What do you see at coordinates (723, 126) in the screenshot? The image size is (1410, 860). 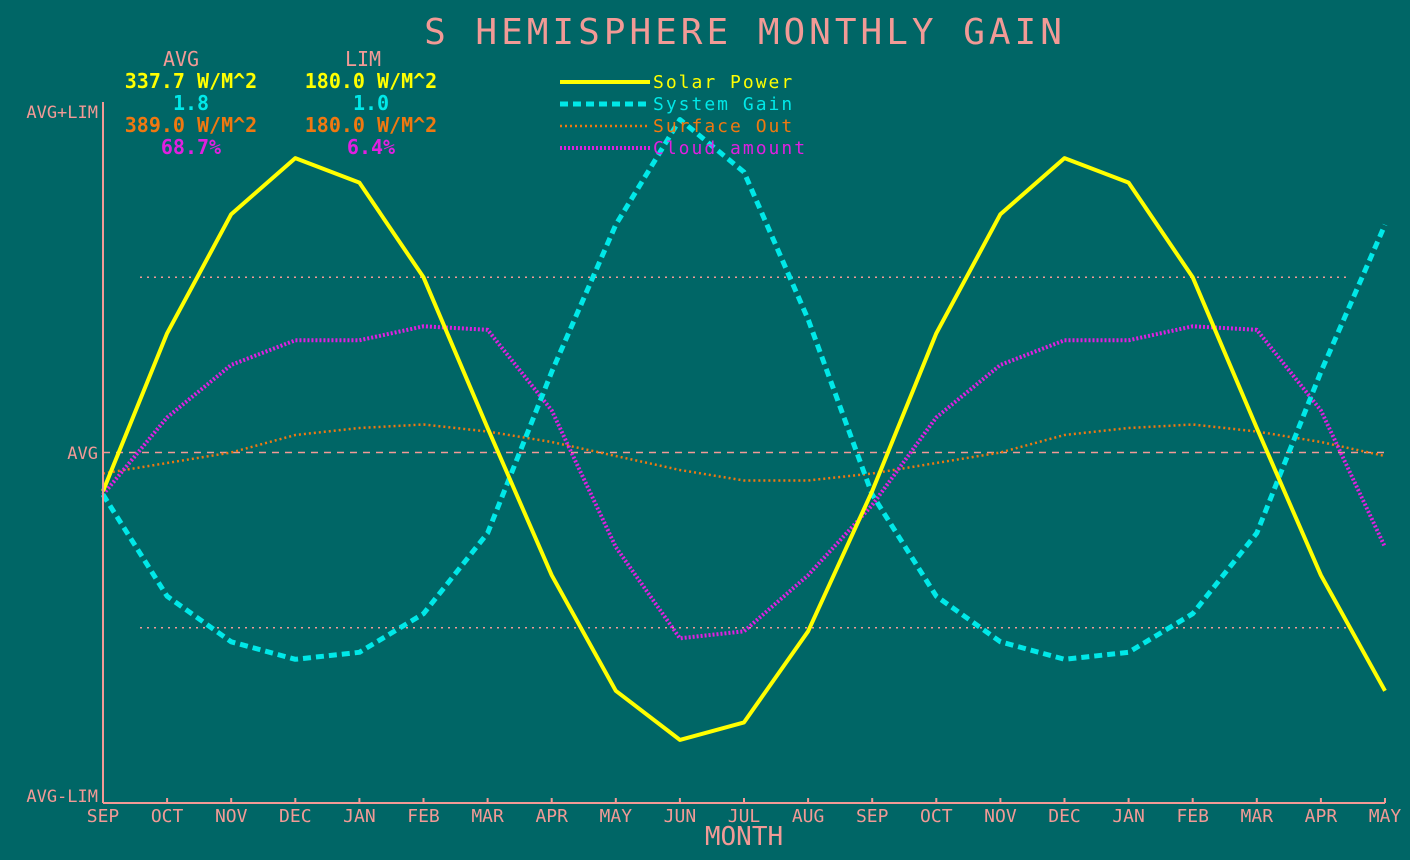 I see `legend-label: Surface Out` at bounding box center [723, 126].